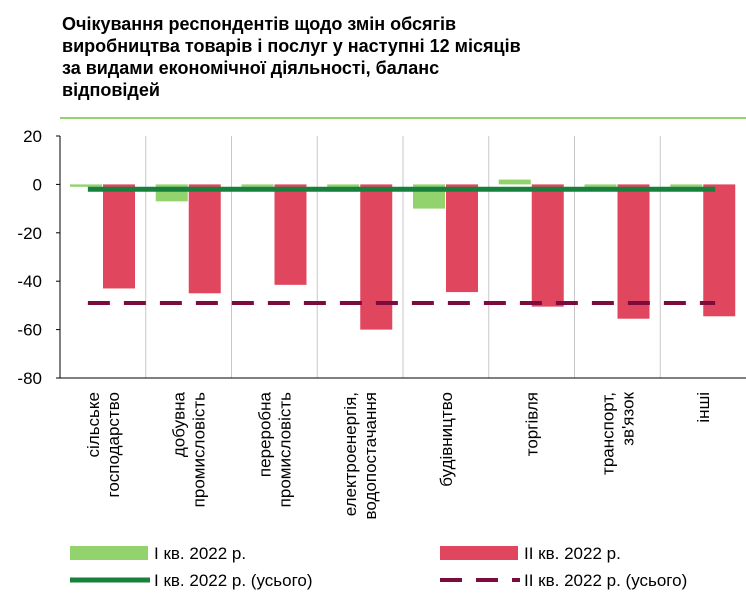 The height and width of the screenshot is (594, 746). I want to click on x-tick-label: сільськегосподарство, so click(103, 444).